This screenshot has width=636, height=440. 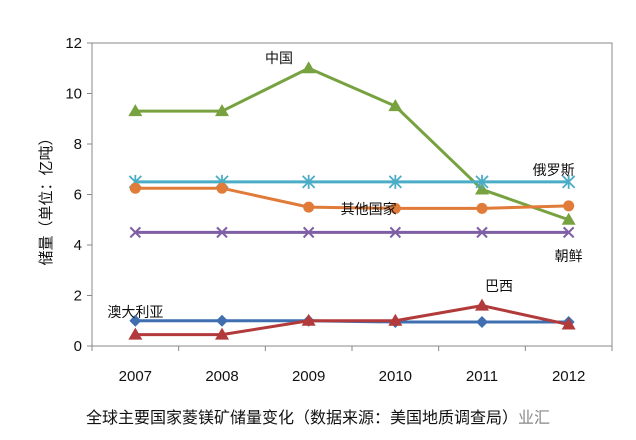 What do you see at coordinates (534, 417) in the screenshot?
I see `watermark-text: 业汇` at bounding box center [534, 417].